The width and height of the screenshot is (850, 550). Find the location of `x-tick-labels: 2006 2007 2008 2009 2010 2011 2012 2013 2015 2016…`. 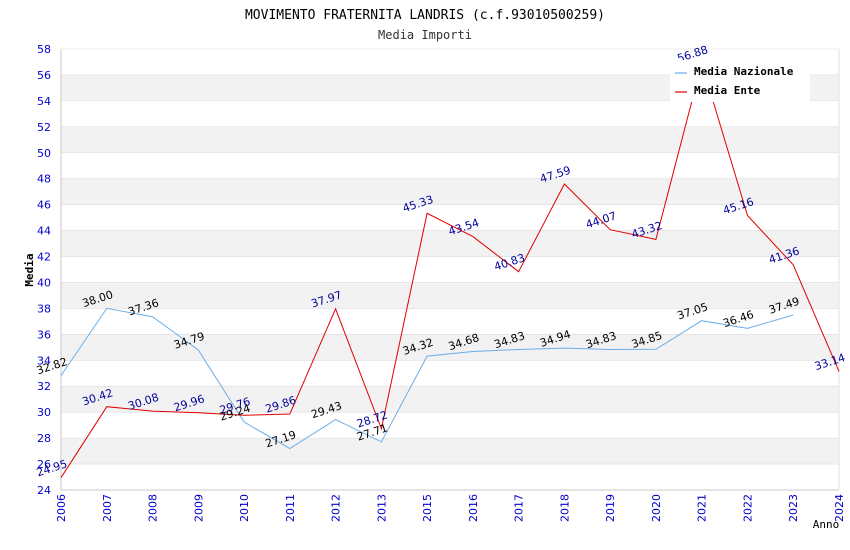

x-tick-labels: 2006 2007 2008 2009 2010 2011 2012 2013 2015 2016… is located at coordinates (450, 508).